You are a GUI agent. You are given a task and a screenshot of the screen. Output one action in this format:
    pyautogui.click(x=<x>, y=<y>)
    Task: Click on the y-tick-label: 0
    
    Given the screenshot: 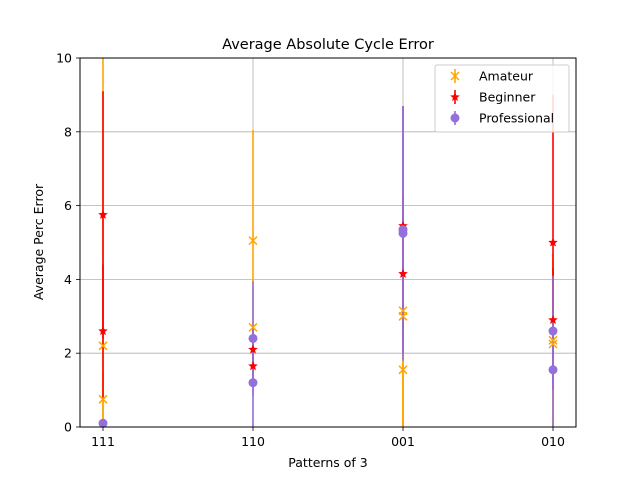 What is the action you would take?
    pyautogui.click(x=68, y=427)
    